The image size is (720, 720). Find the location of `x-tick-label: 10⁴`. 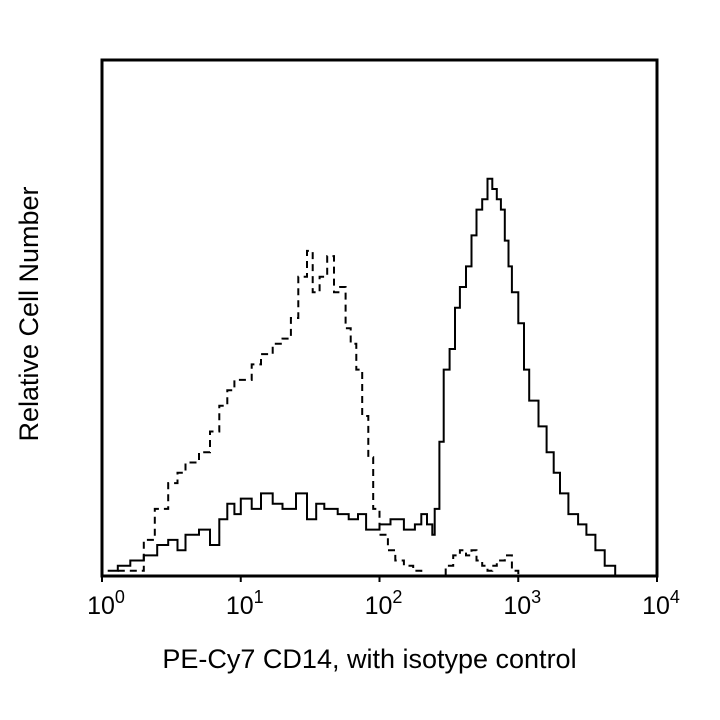

x-tick-label: 10⁴ is located at coordinates (661, 603).